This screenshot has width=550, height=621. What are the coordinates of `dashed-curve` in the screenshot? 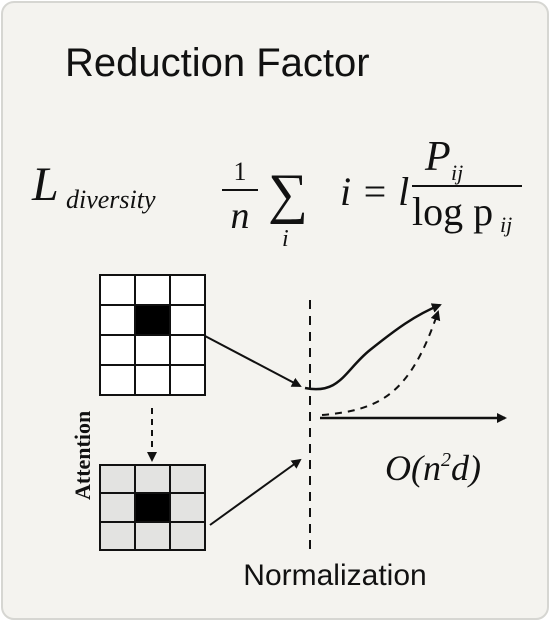 It's located at (381, 363).